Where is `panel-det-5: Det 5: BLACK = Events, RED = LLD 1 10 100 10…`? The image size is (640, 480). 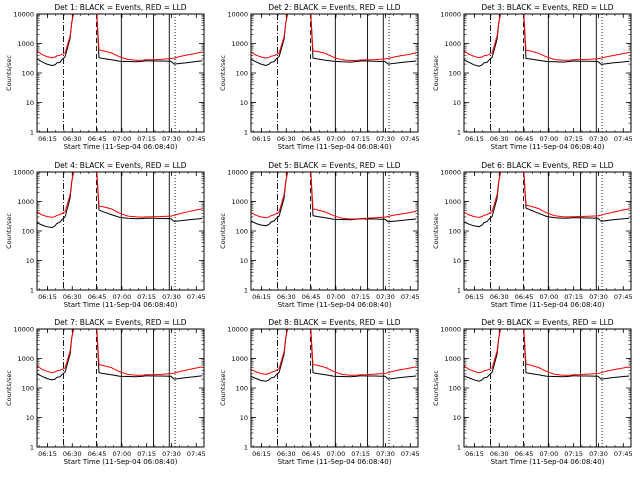 panel-det-5: Det 5: BLACK = Events, RED = LLD 1 10 100 10… is located at coordinates (319, 235).